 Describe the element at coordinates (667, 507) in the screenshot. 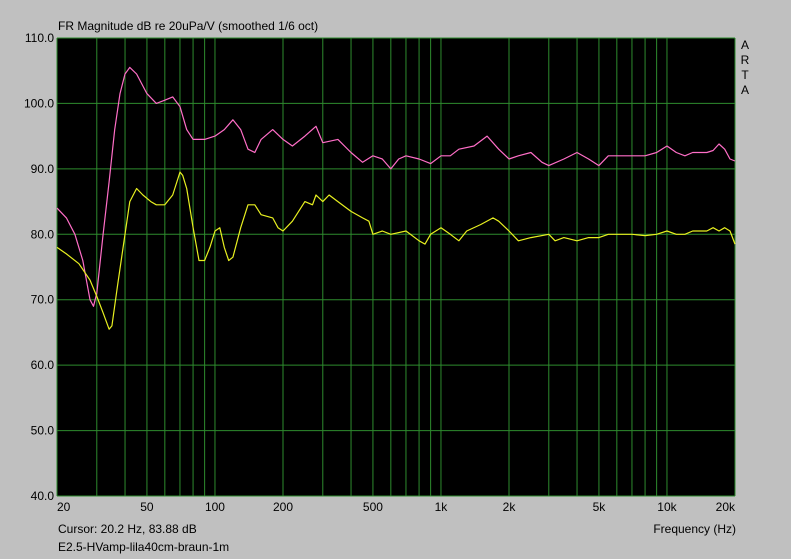

I see `x-tick-label: 10k` at that location.